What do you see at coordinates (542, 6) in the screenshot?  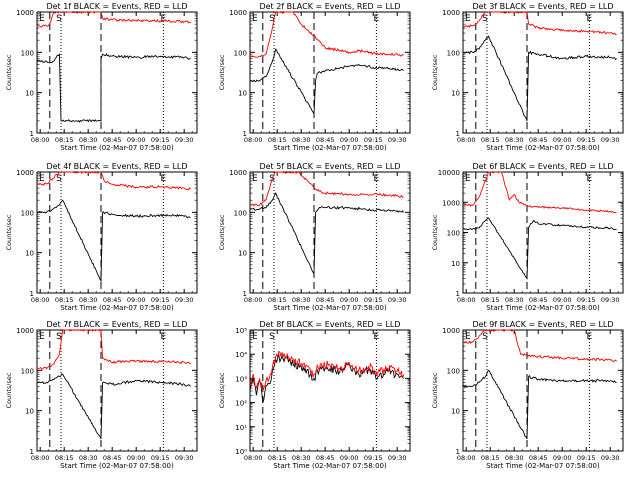 I see `panel-title: Det 3f BLACK = Events, RED = LLD` at bounding box center [542, 6].